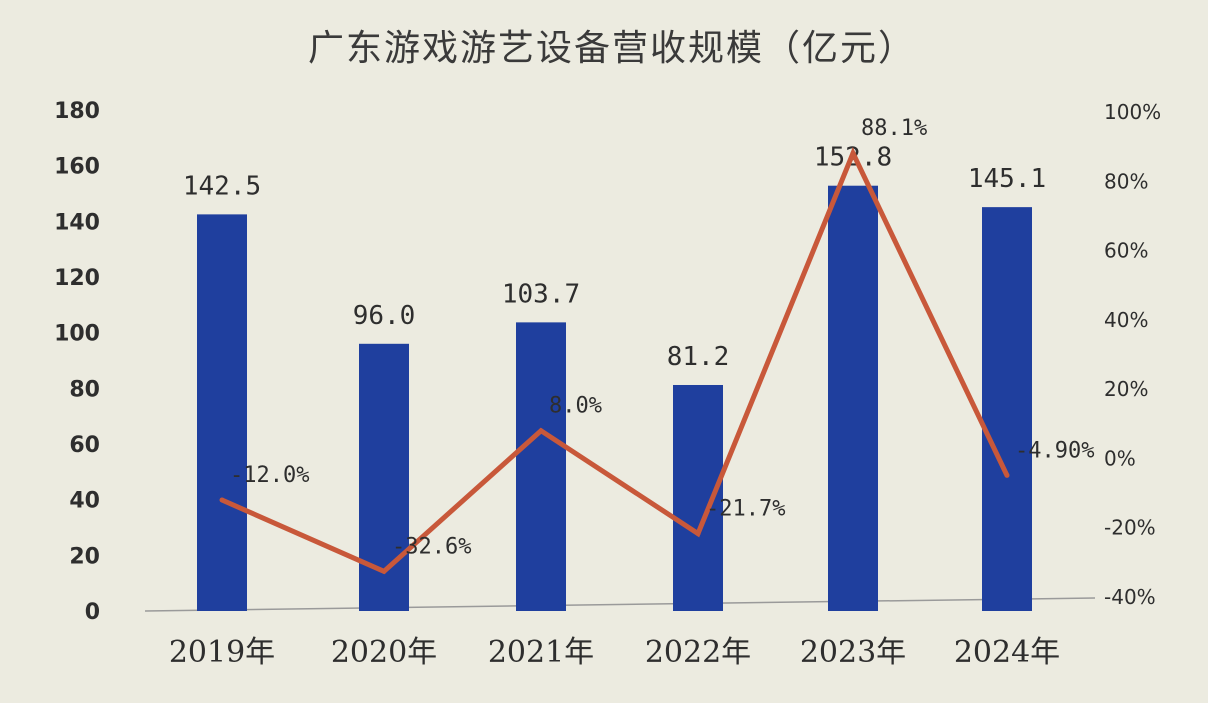 The width and height of the screenshot is (1208, 703). I want to click on left-axis-tick-label: 160, so click(77, 167).